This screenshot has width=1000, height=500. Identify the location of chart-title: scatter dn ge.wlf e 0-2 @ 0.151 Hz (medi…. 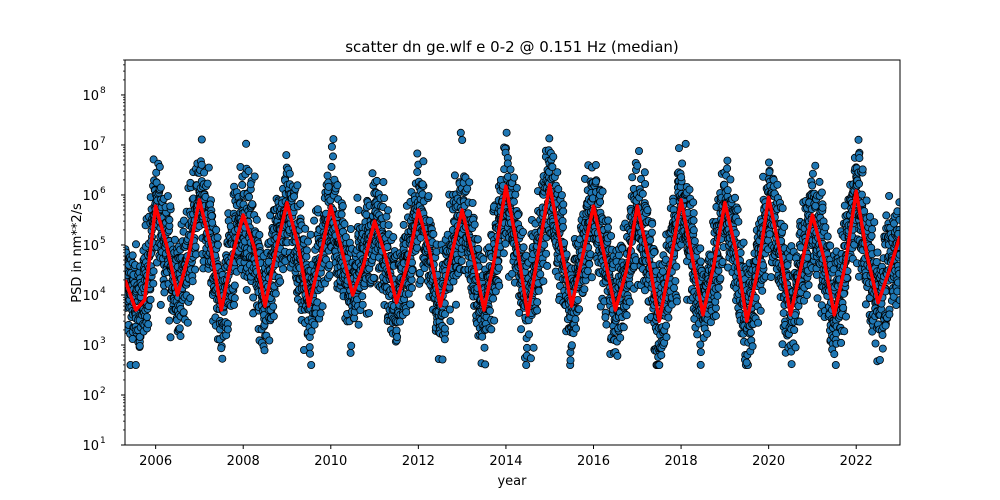
(512, 47).